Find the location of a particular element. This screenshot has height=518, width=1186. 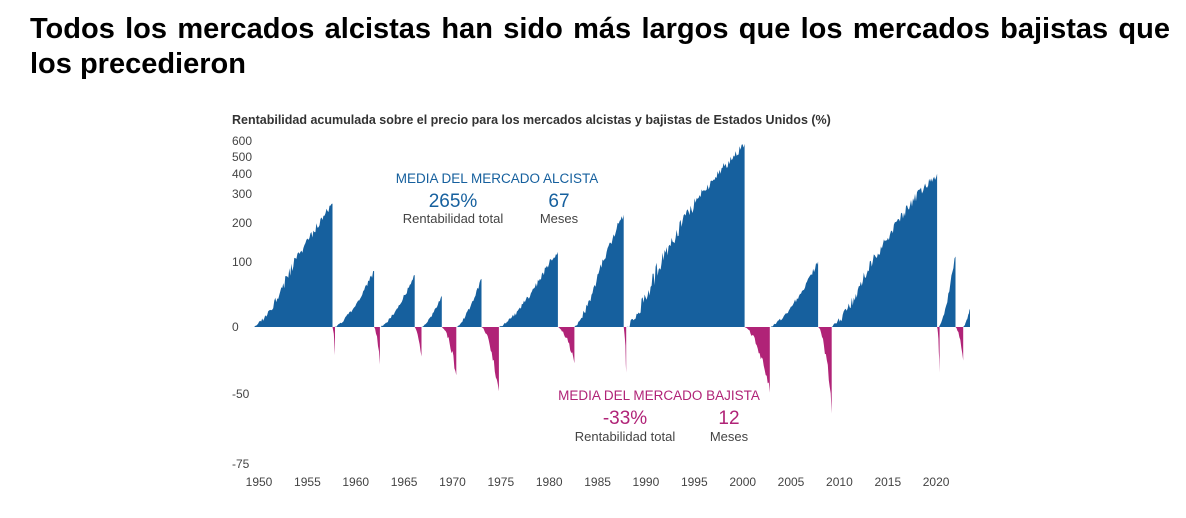

bull-average-return: 265% is located at coordinates (453, 201).